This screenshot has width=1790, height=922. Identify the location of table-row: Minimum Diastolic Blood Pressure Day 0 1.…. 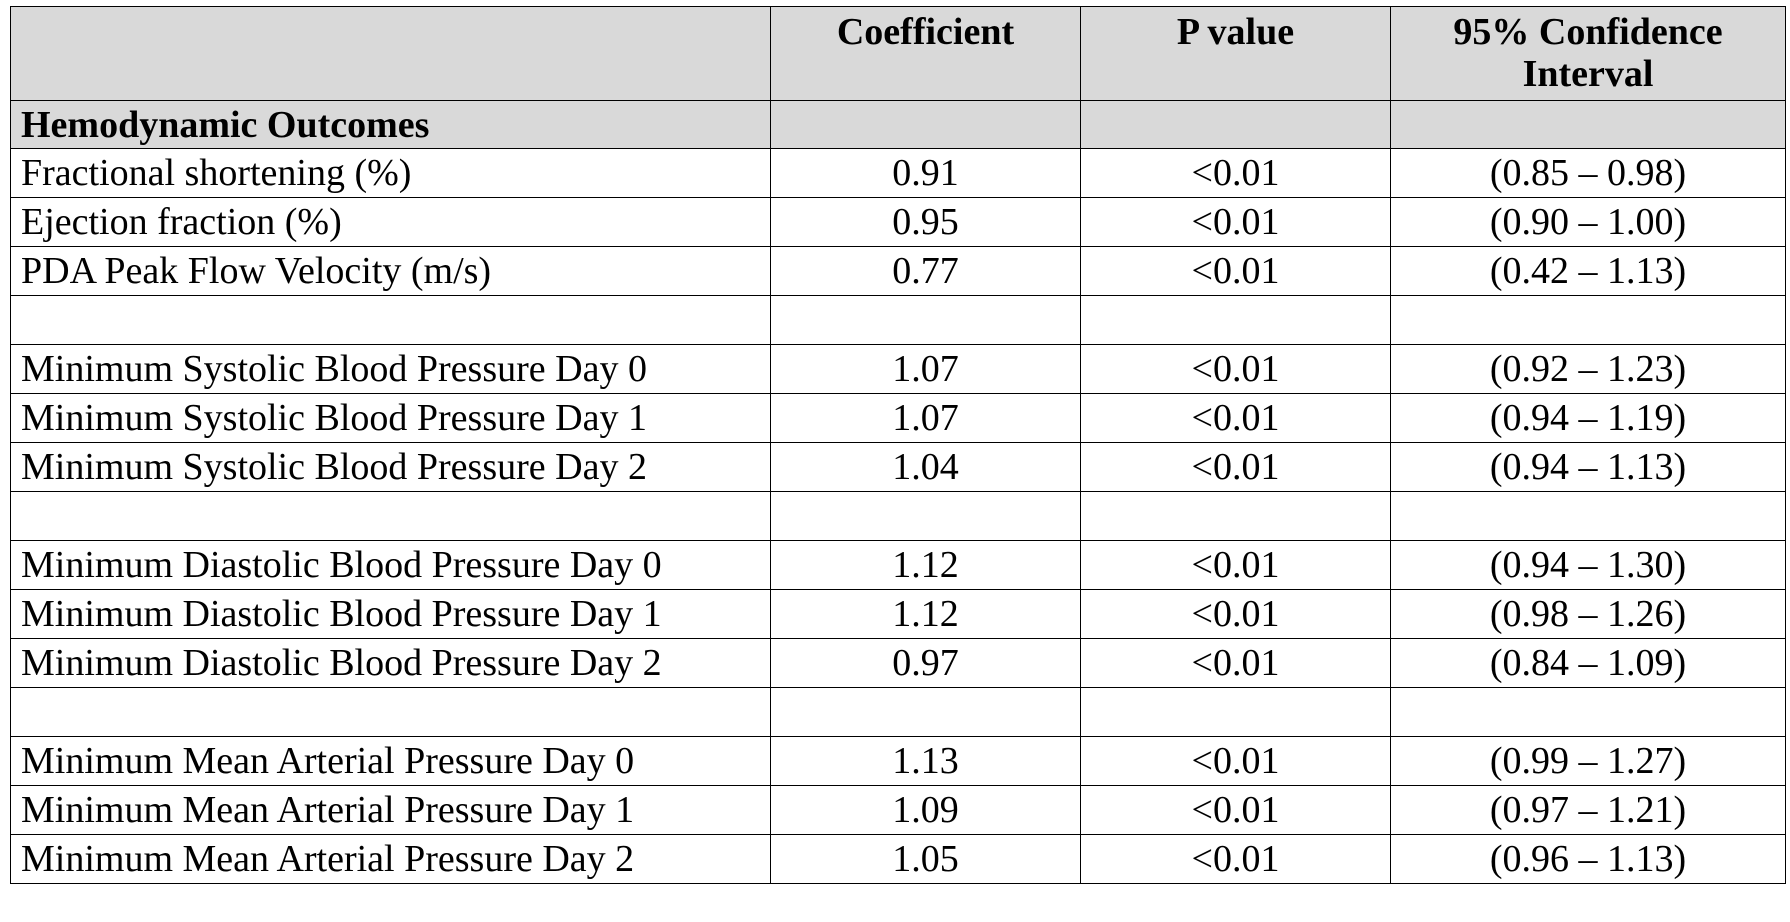
(898, 565).